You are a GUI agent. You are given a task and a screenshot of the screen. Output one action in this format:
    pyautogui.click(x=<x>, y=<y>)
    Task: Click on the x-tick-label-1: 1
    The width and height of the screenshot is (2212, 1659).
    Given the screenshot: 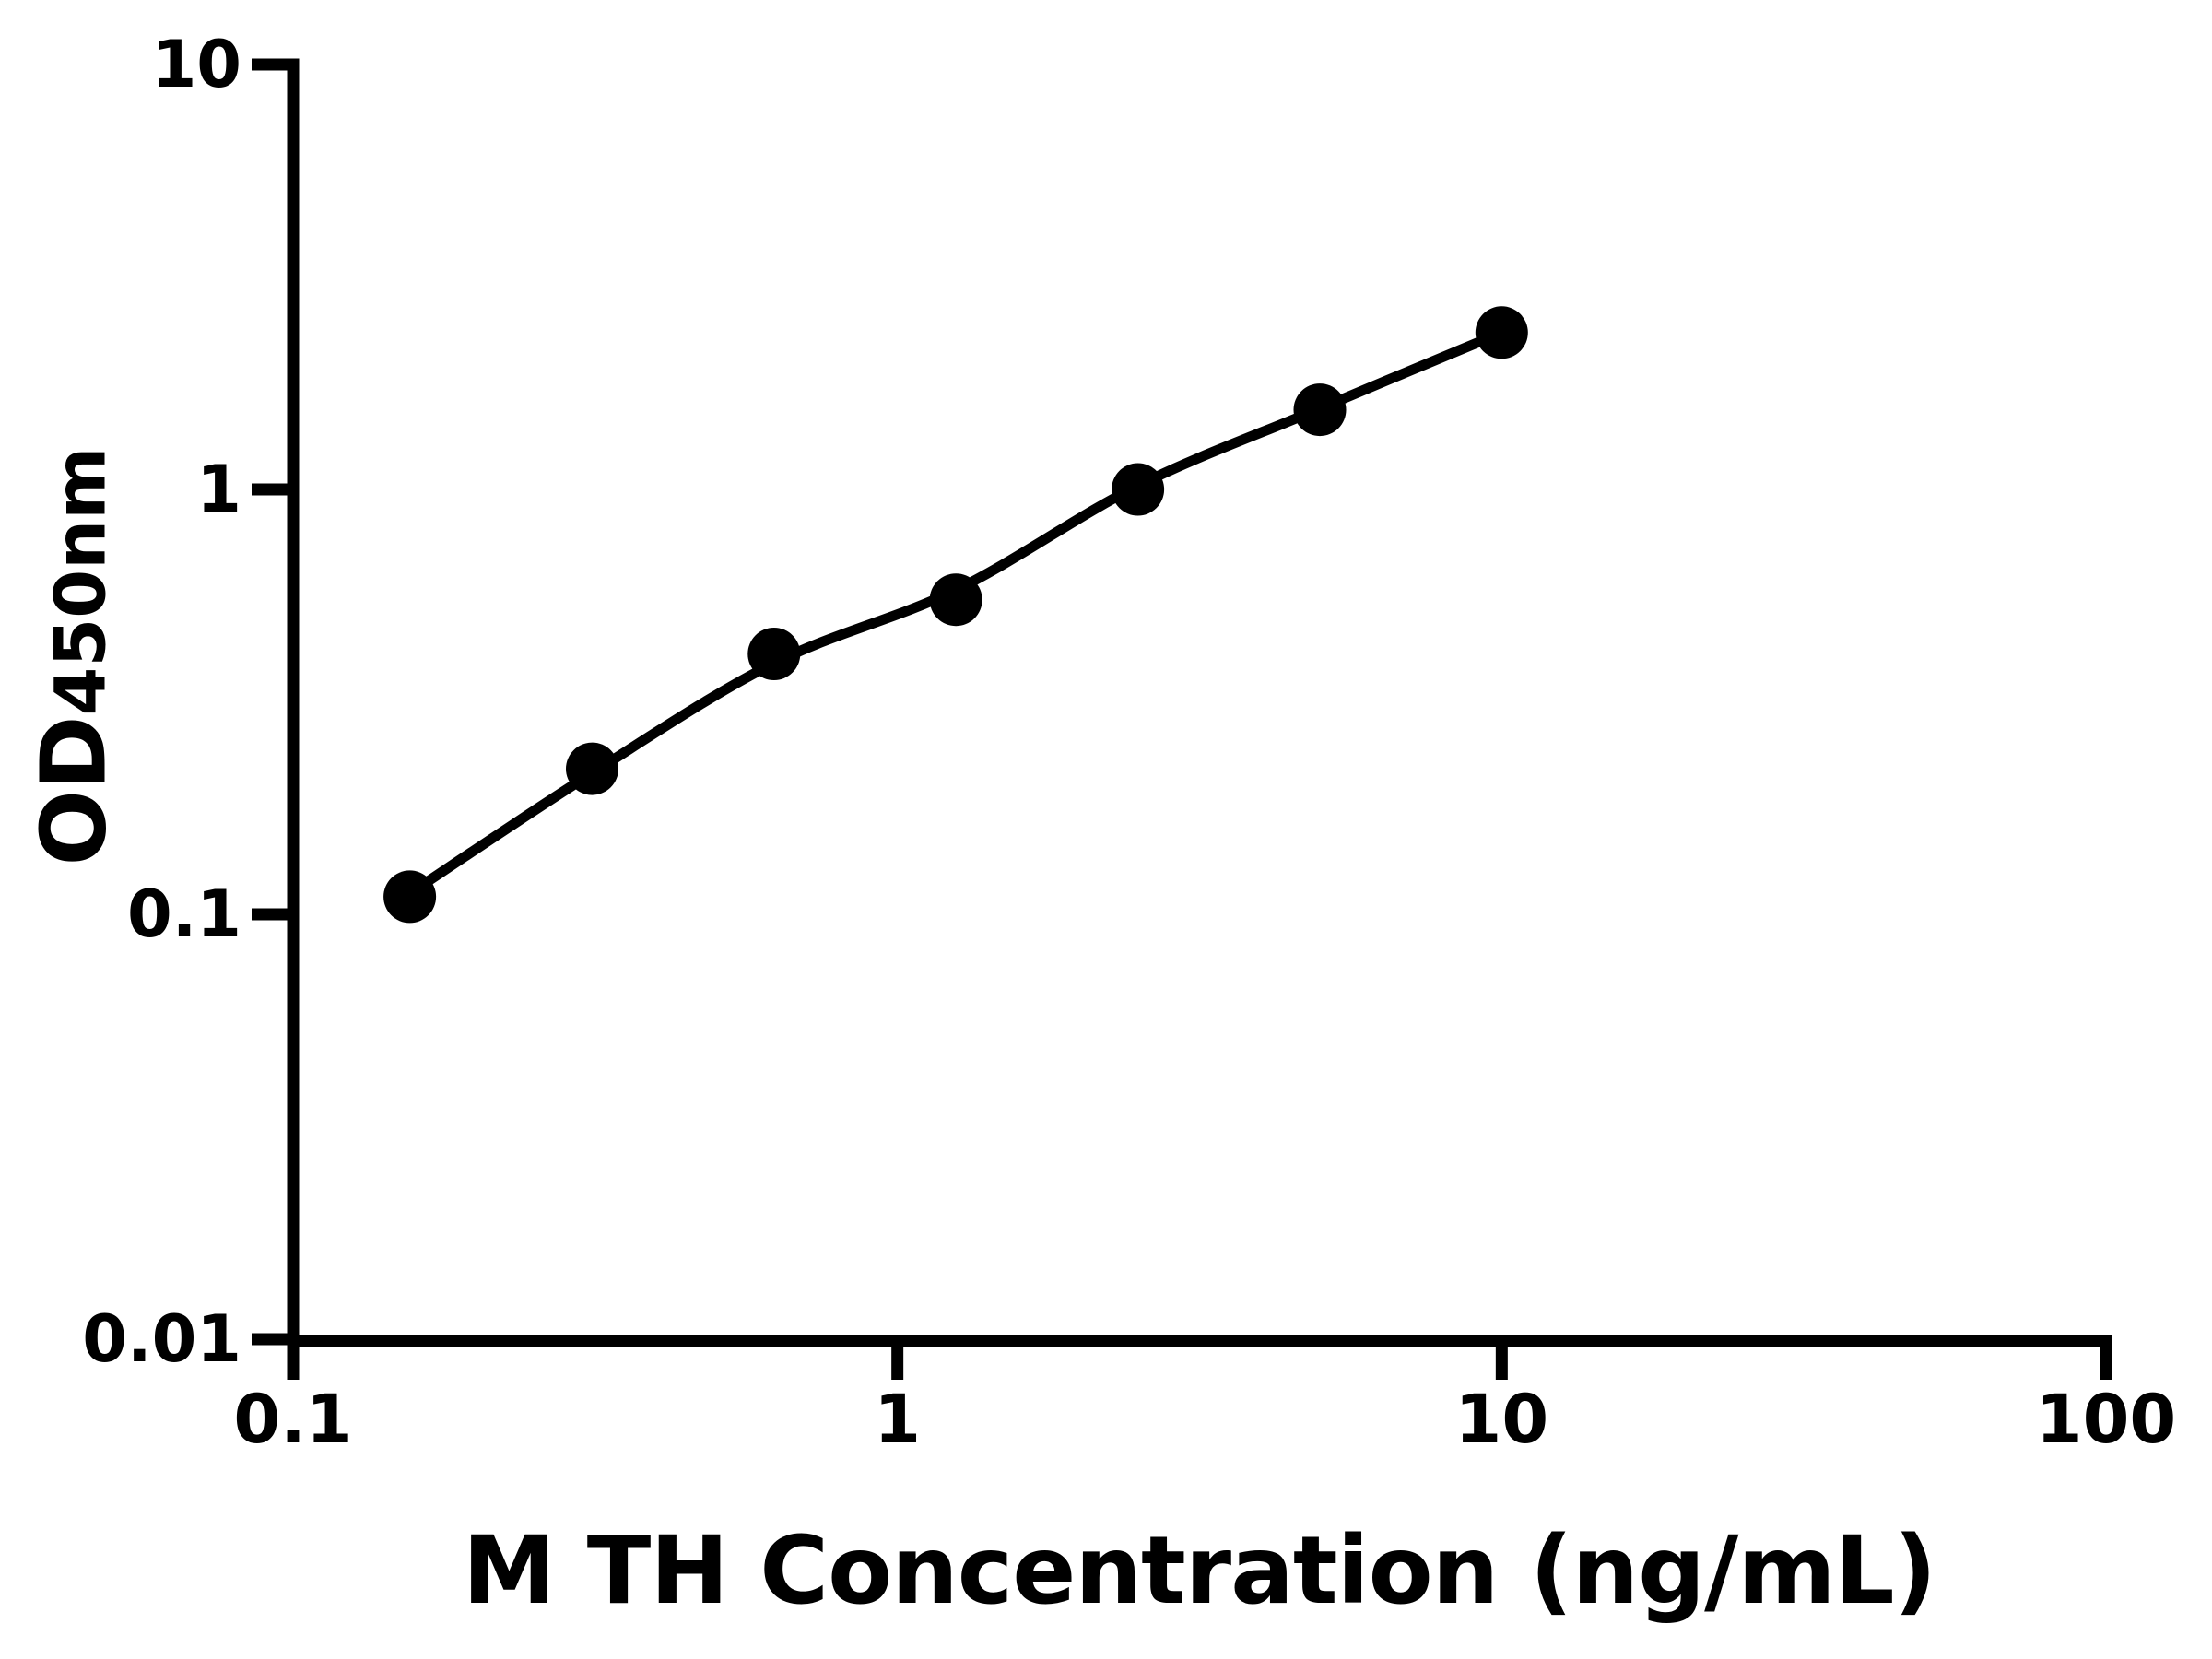 What is the action you would take?
    pyautogui.click(x=898, y=1420)
    